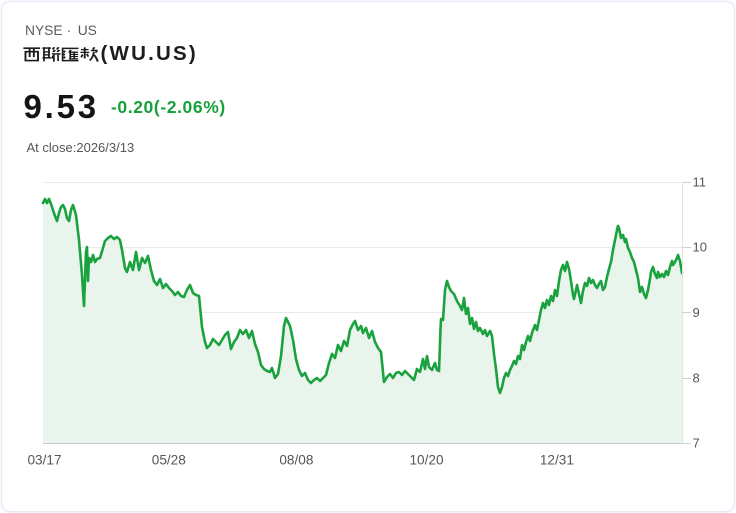 The width and height of the screenshot is (736, 513). I want to click on svg-text: 10/20, so click(426, 459).